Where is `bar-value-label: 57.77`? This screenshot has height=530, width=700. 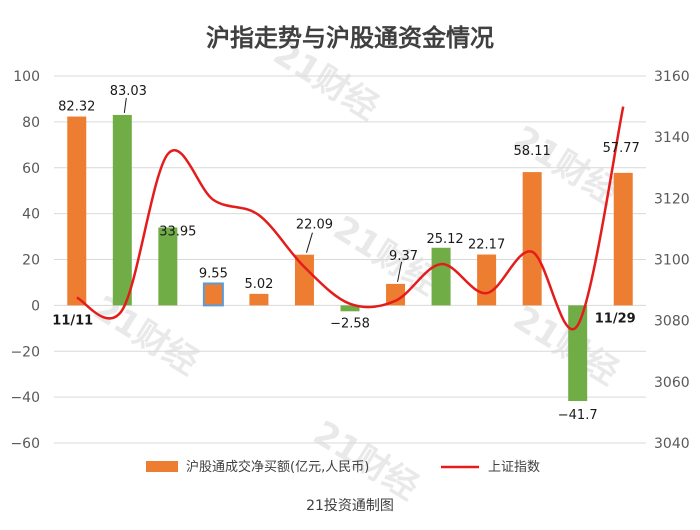 bar-value-label: 57.77 is located at coordinates (621, 148).